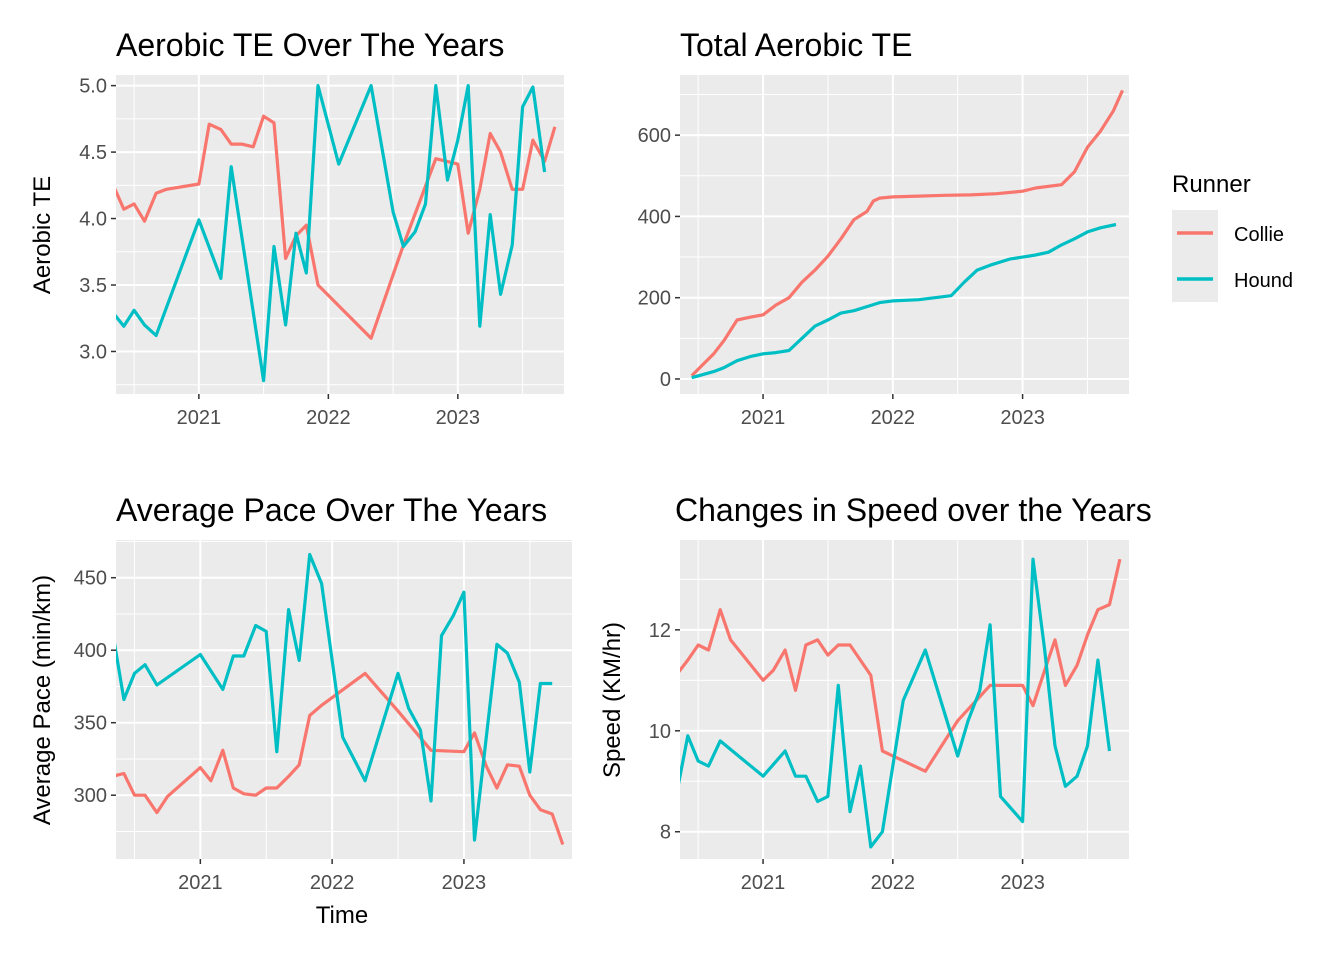 The width and height of the screenshot is (1344, 960). What do you see at coordinates (342, 915) in the screenshot?
I see `average-pace-xlabel: Time` at bounding box center [342, 915].